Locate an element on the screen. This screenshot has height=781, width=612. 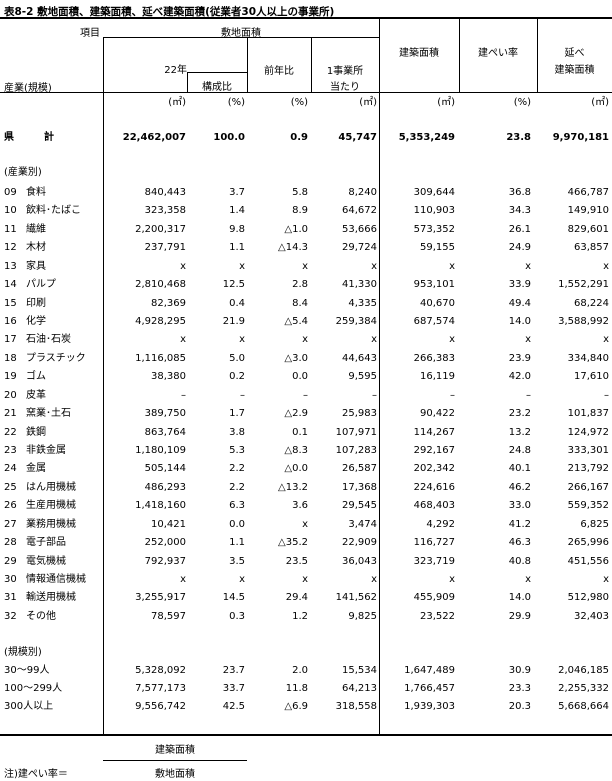
value-cell: 1,647,489 is located at coordinates (429, 670).